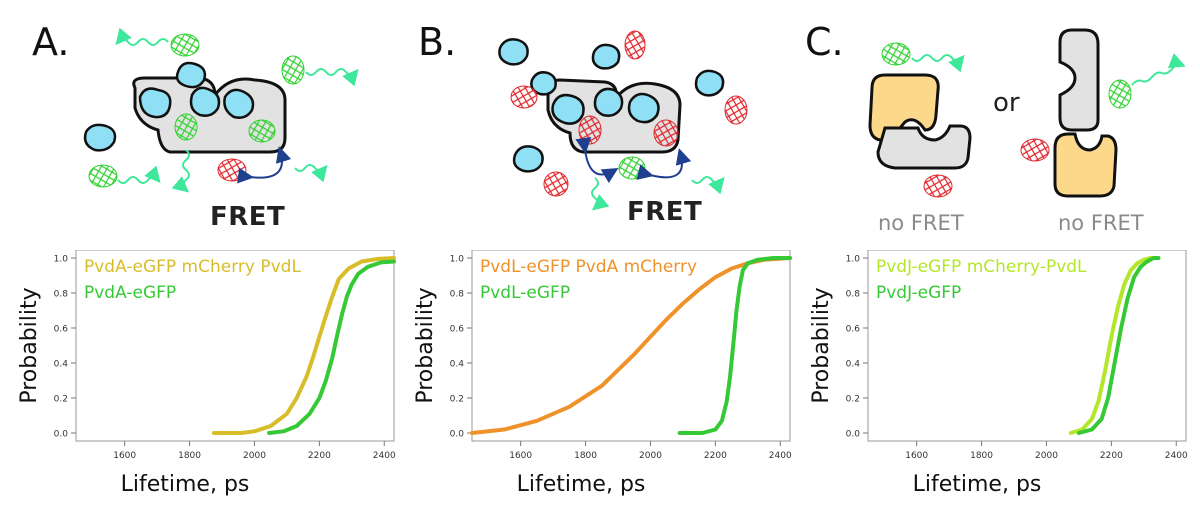 Image resolution: width=1200 pixels, height=524 pixels. What do you see at coordinates (192, 267) in the screenshot?
I see `legend-entry-1: PvdA-eGFP mCherry PvdL` at bounding box center [192, 267].